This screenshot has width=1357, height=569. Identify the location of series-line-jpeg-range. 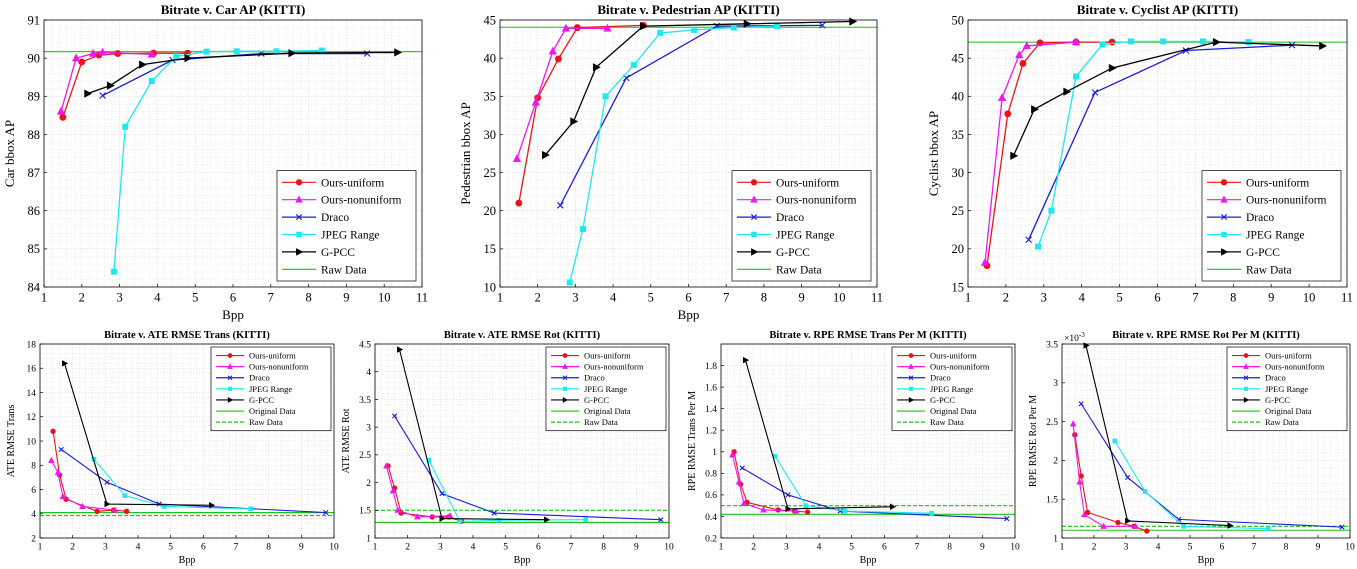
(673, 154).